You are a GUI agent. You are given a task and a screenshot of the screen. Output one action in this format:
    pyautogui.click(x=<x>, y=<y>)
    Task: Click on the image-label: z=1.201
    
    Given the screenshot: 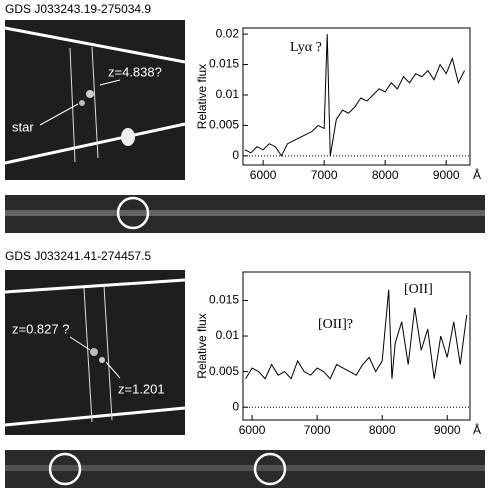 What is the action you would take?
    pyautogui.click(x=141, y=388)
    